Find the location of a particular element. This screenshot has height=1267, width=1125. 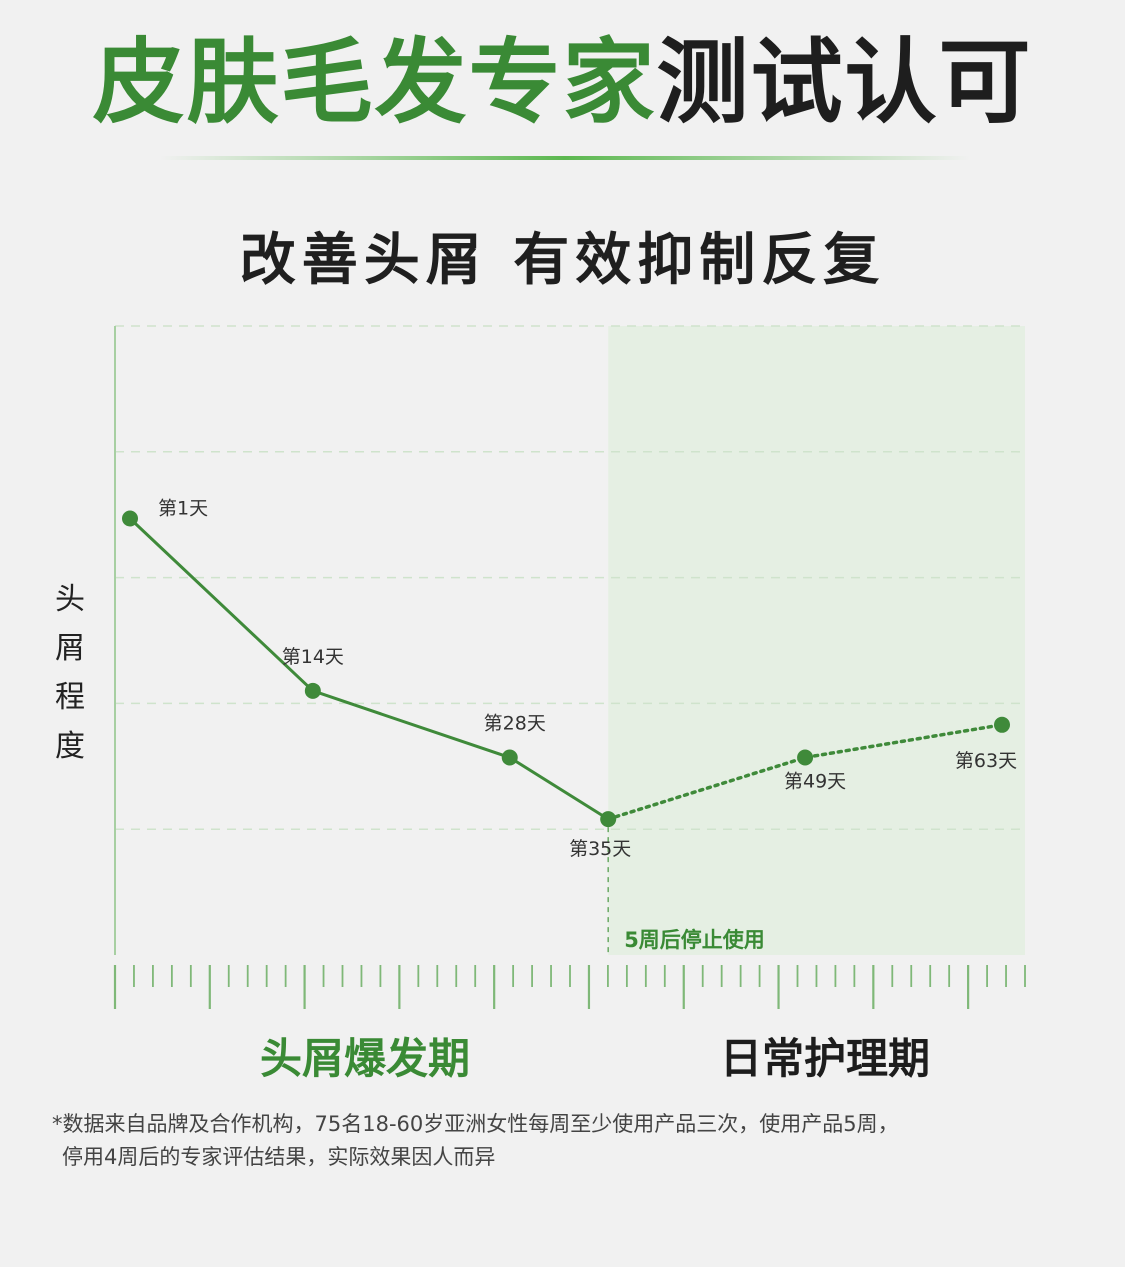

page-title: 皮肤毛发专家测试认可 is located at coordinates (562, 83).